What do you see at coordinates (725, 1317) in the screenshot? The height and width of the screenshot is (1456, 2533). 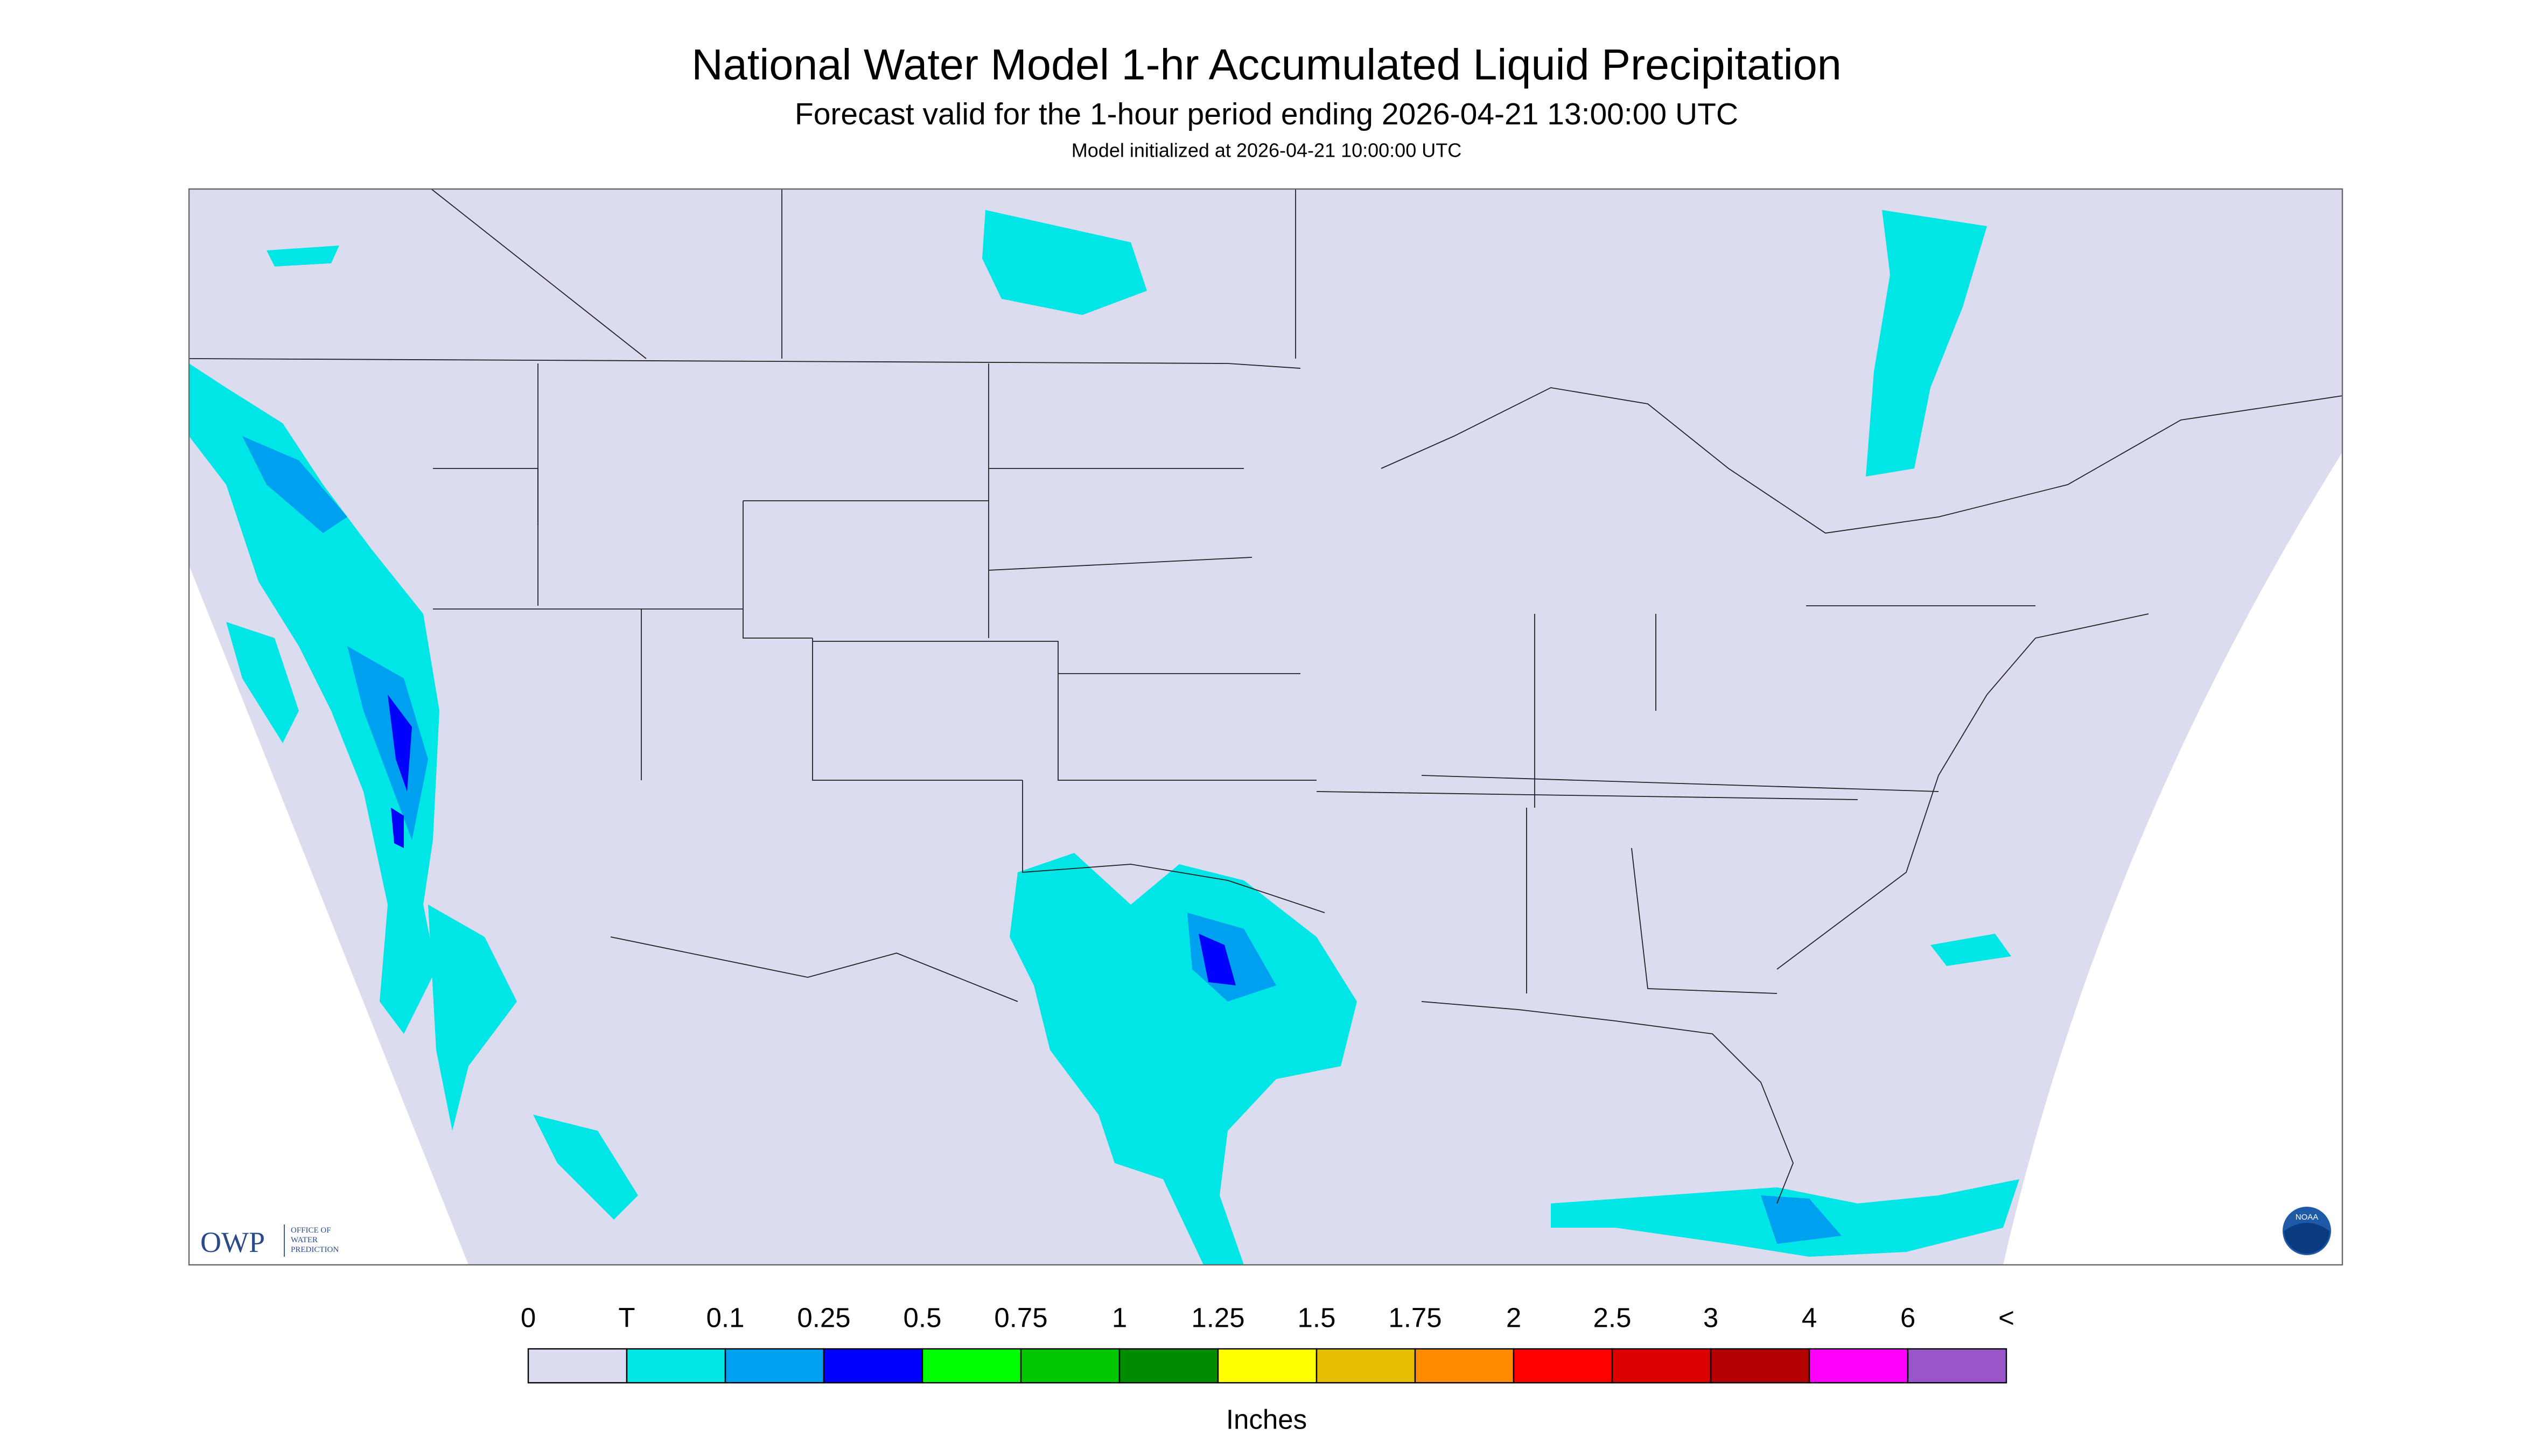 I see `legend-label: 0.1` at bounding box center [725, 1317].